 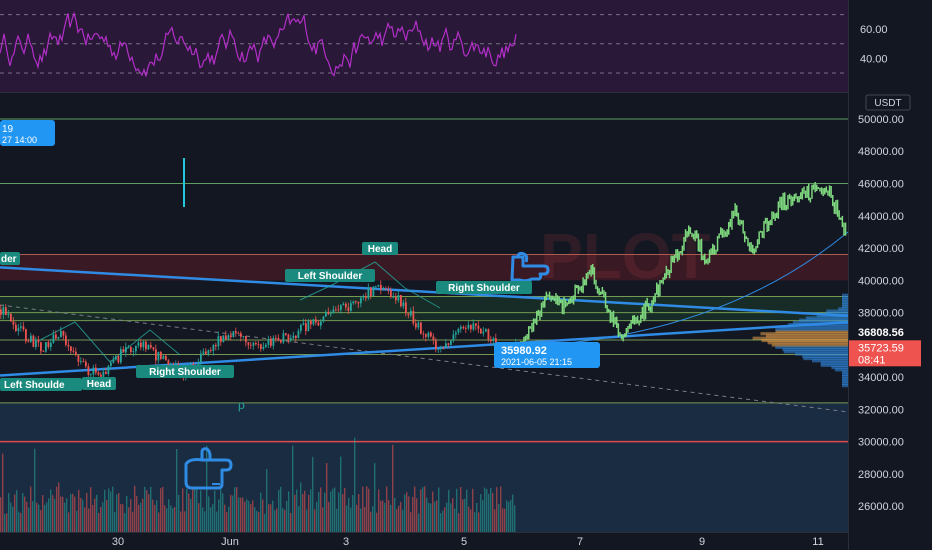 What do you see at coordinates (8, 129) in the screenshot?
I see `svg-text: 19` at bounding box center [8, 129].